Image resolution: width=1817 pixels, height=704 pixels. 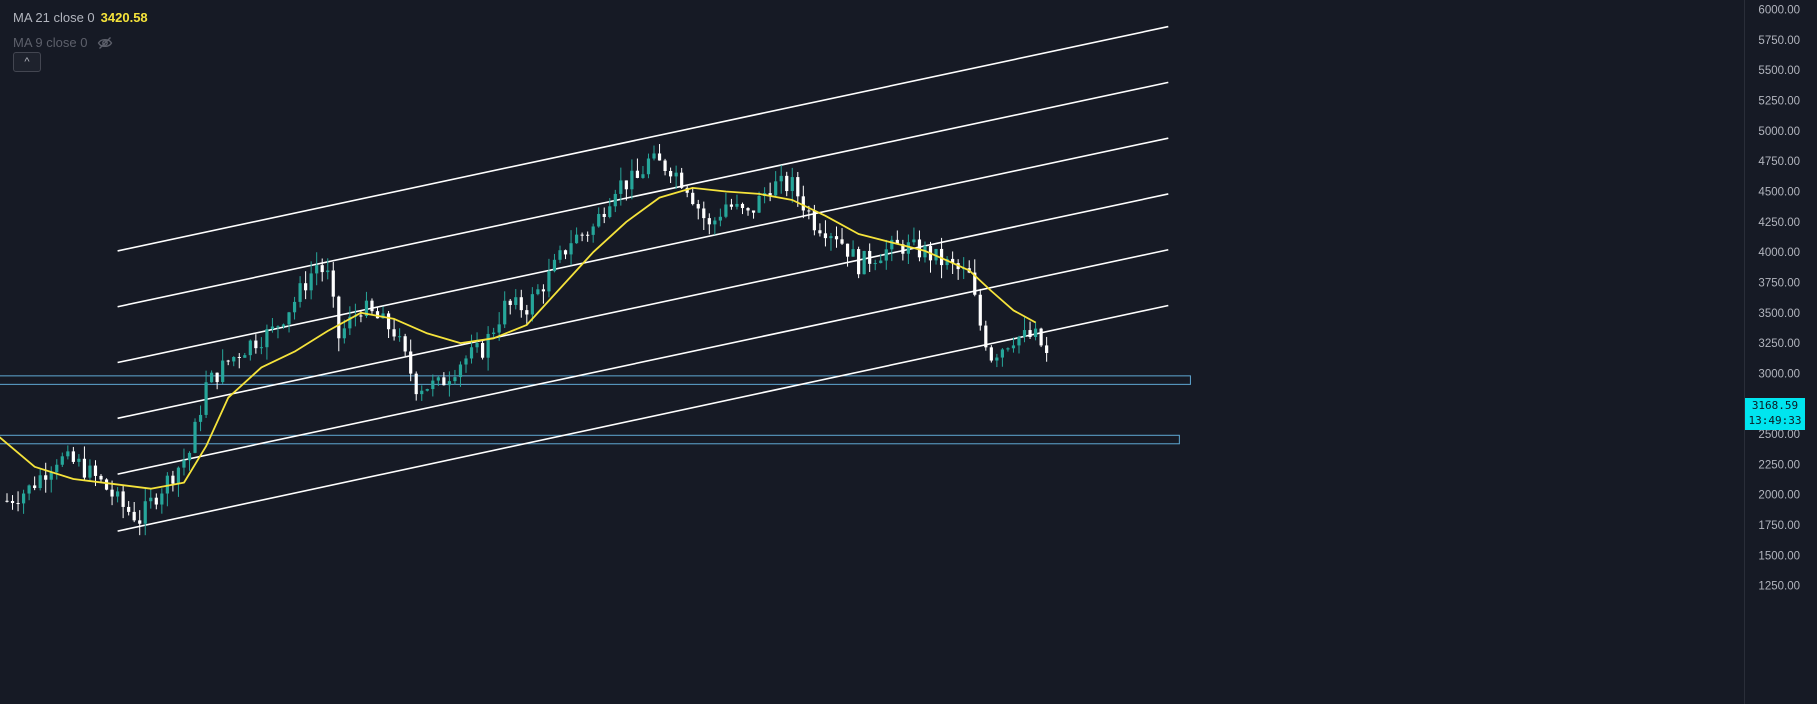 I want to click on ma9-legend-row: MA 9 close 0, so click(x=80, y=42).